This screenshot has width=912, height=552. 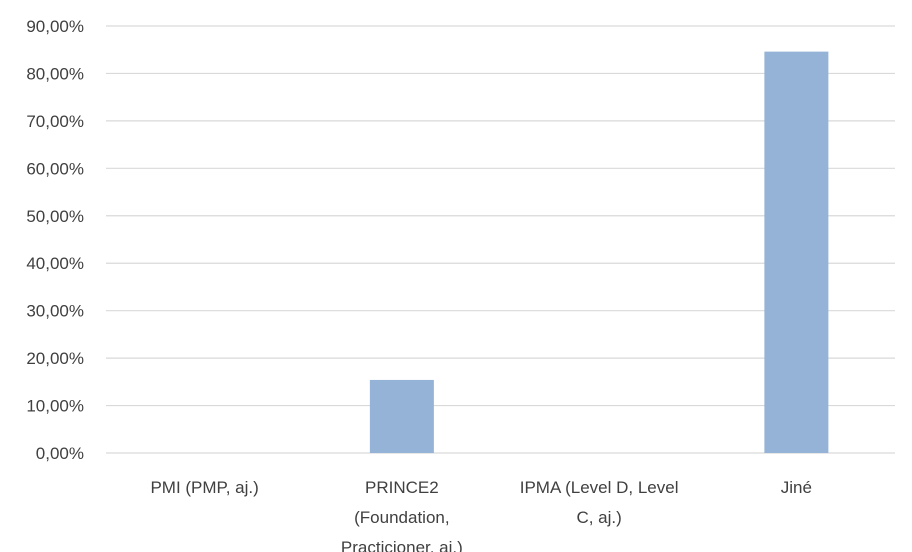 I want to click on y-tick-label: 0,00%, so click(x=60, y=453).